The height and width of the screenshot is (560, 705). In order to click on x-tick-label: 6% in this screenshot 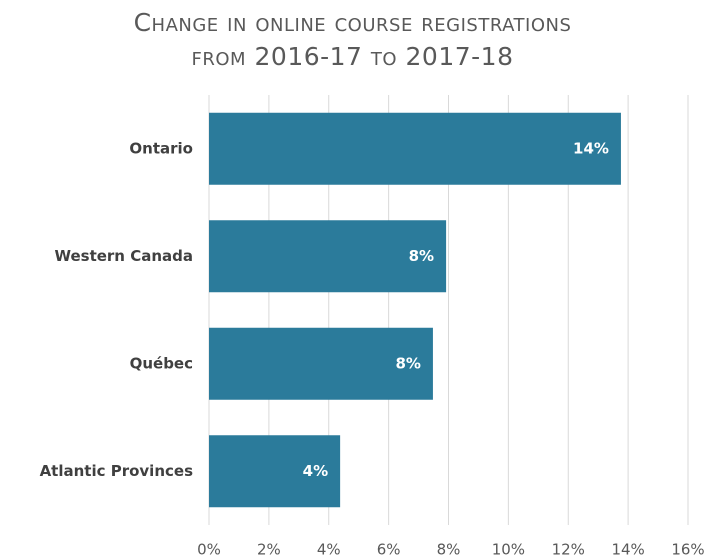, I will do `click(389, 550)`.